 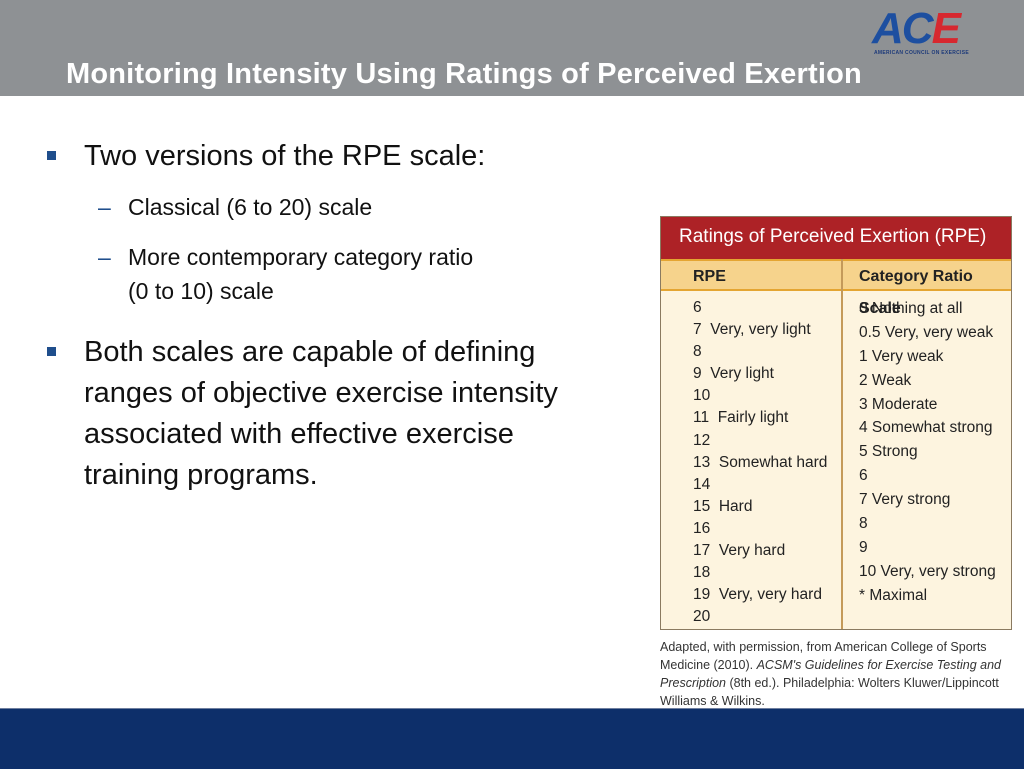 I want to click on category-ratio-row: 0.5 Very, very weak, so click(x=926, y=332).